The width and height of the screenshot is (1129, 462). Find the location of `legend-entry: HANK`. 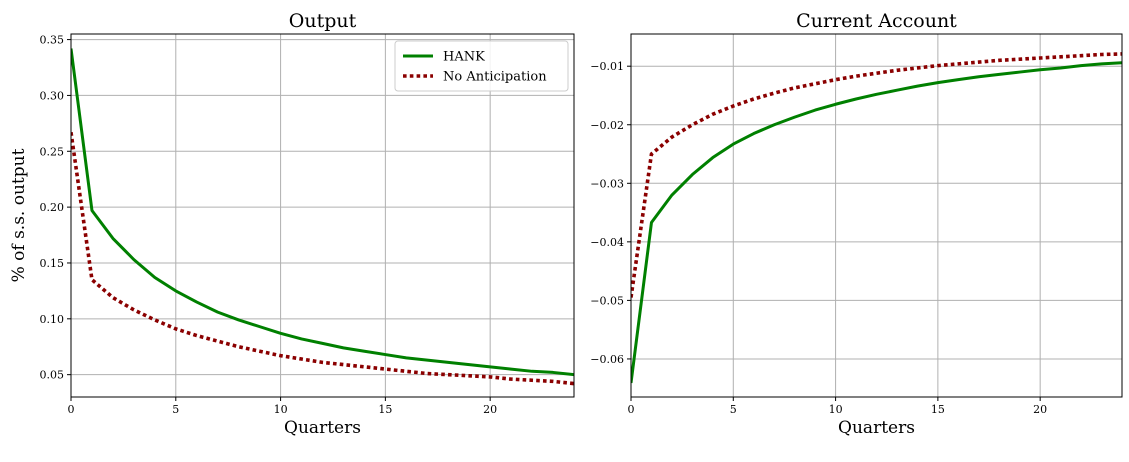

legend-entry: HANK is located at coordinates (464, 57).